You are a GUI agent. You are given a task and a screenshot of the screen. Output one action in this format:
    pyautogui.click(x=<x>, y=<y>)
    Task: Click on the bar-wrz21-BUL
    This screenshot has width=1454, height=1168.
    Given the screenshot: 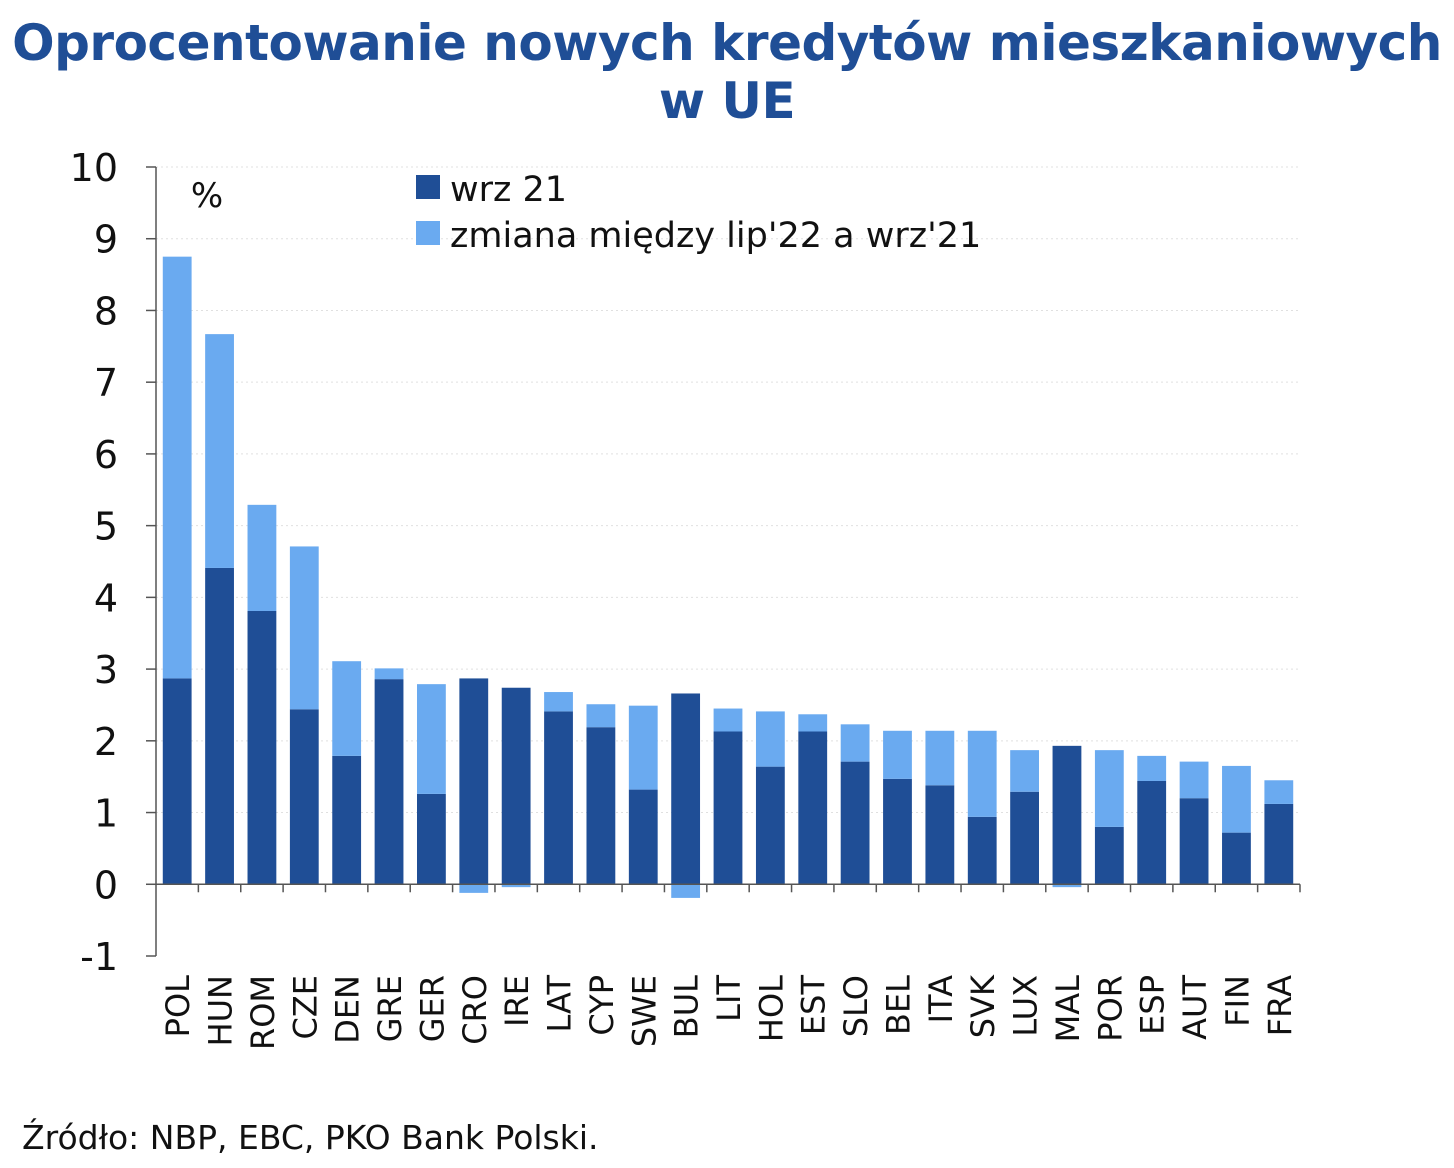 What is the action you would take?
    pyautogui.click(x=686, y=789)
    